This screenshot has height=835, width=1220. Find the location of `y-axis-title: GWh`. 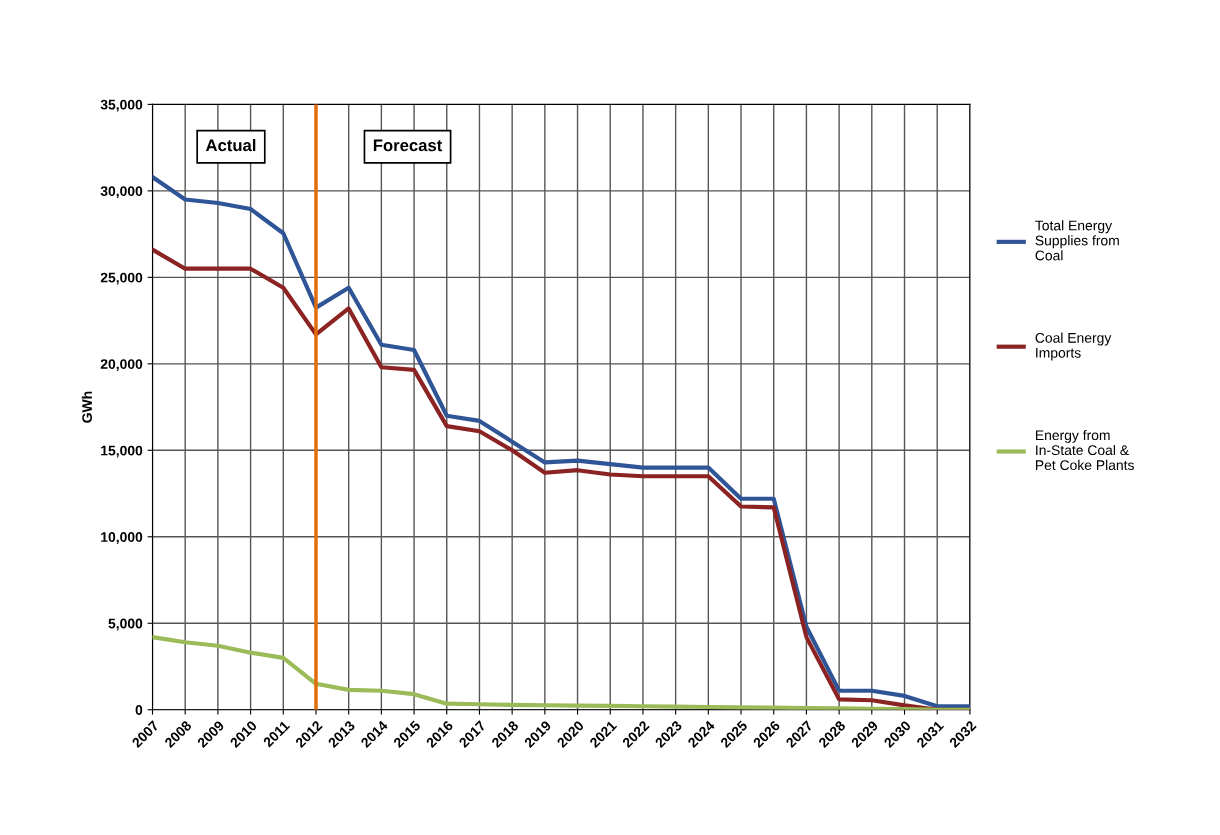

y-axis-title: GWh is located at coordinates (86, 407).